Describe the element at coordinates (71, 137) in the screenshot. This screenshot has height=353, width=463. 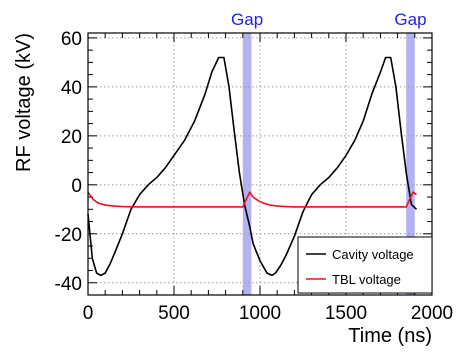
I see `y-tick-label: 20` at that location.